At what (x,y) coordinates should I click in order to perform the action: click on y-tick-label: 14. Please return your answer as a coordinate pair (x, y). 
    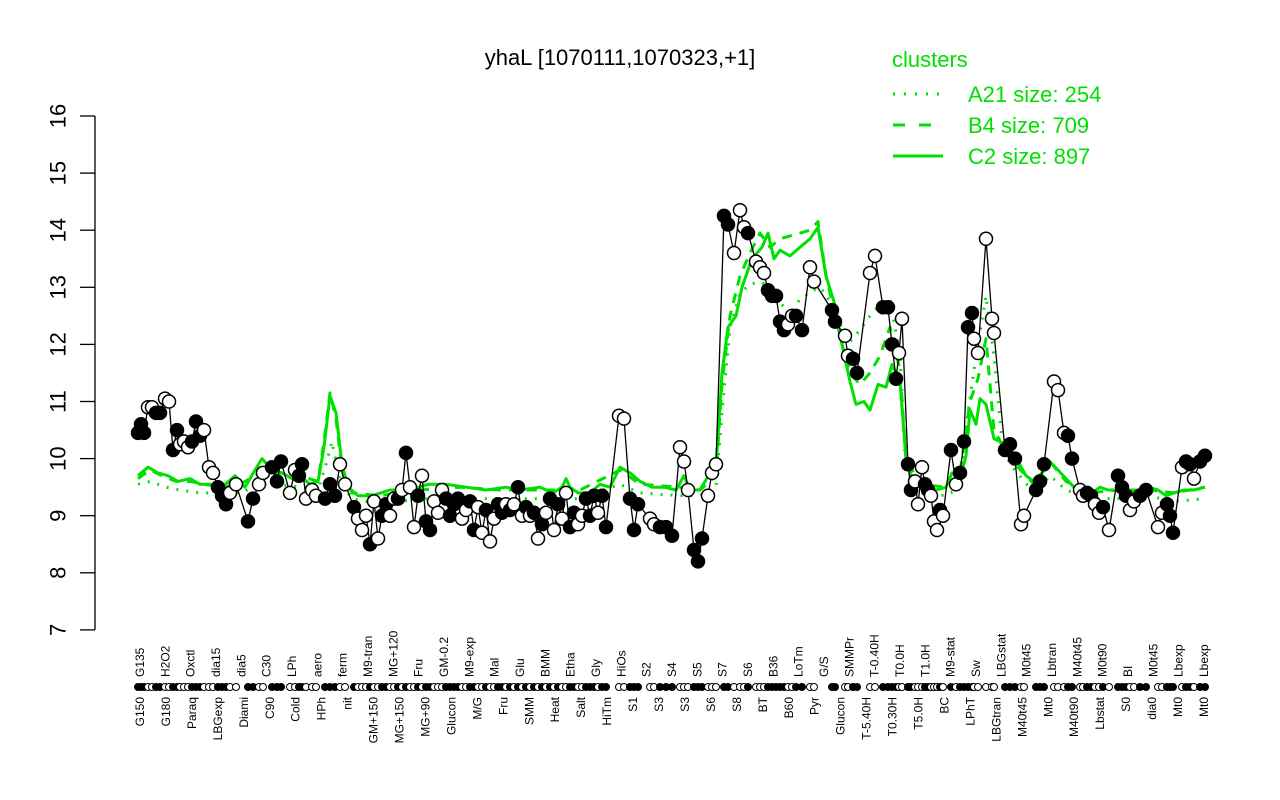
    Looking at the image, I should click on (58, 230).